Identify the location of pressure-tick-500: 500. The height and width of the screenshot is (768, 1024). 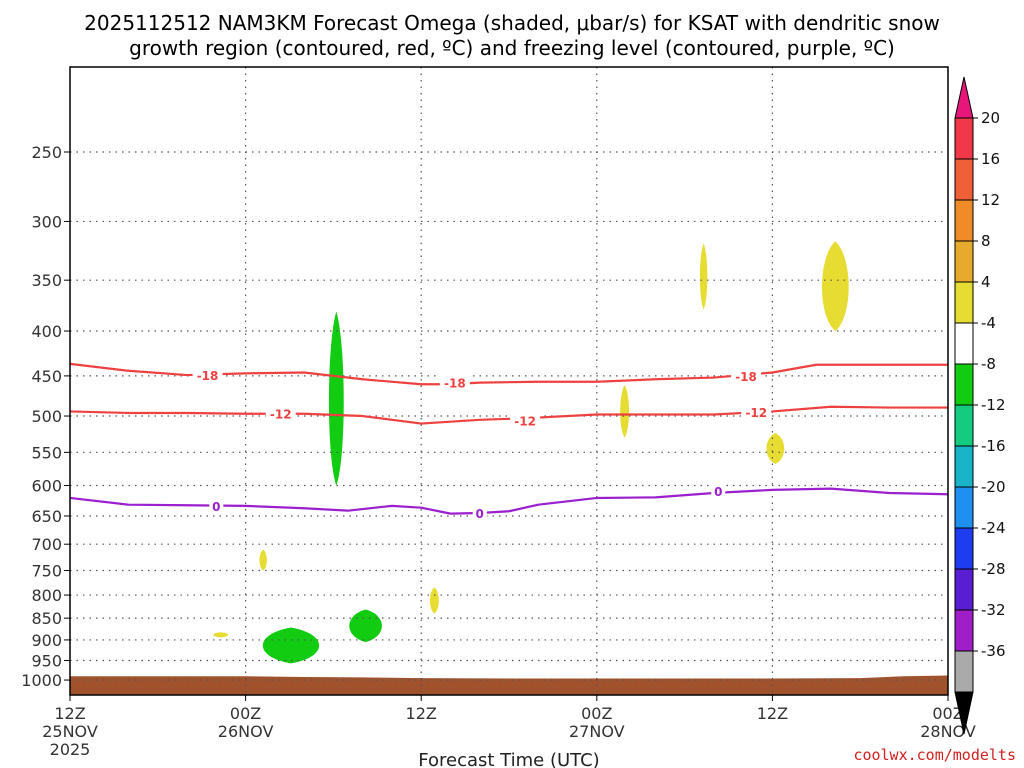
(46, 416).